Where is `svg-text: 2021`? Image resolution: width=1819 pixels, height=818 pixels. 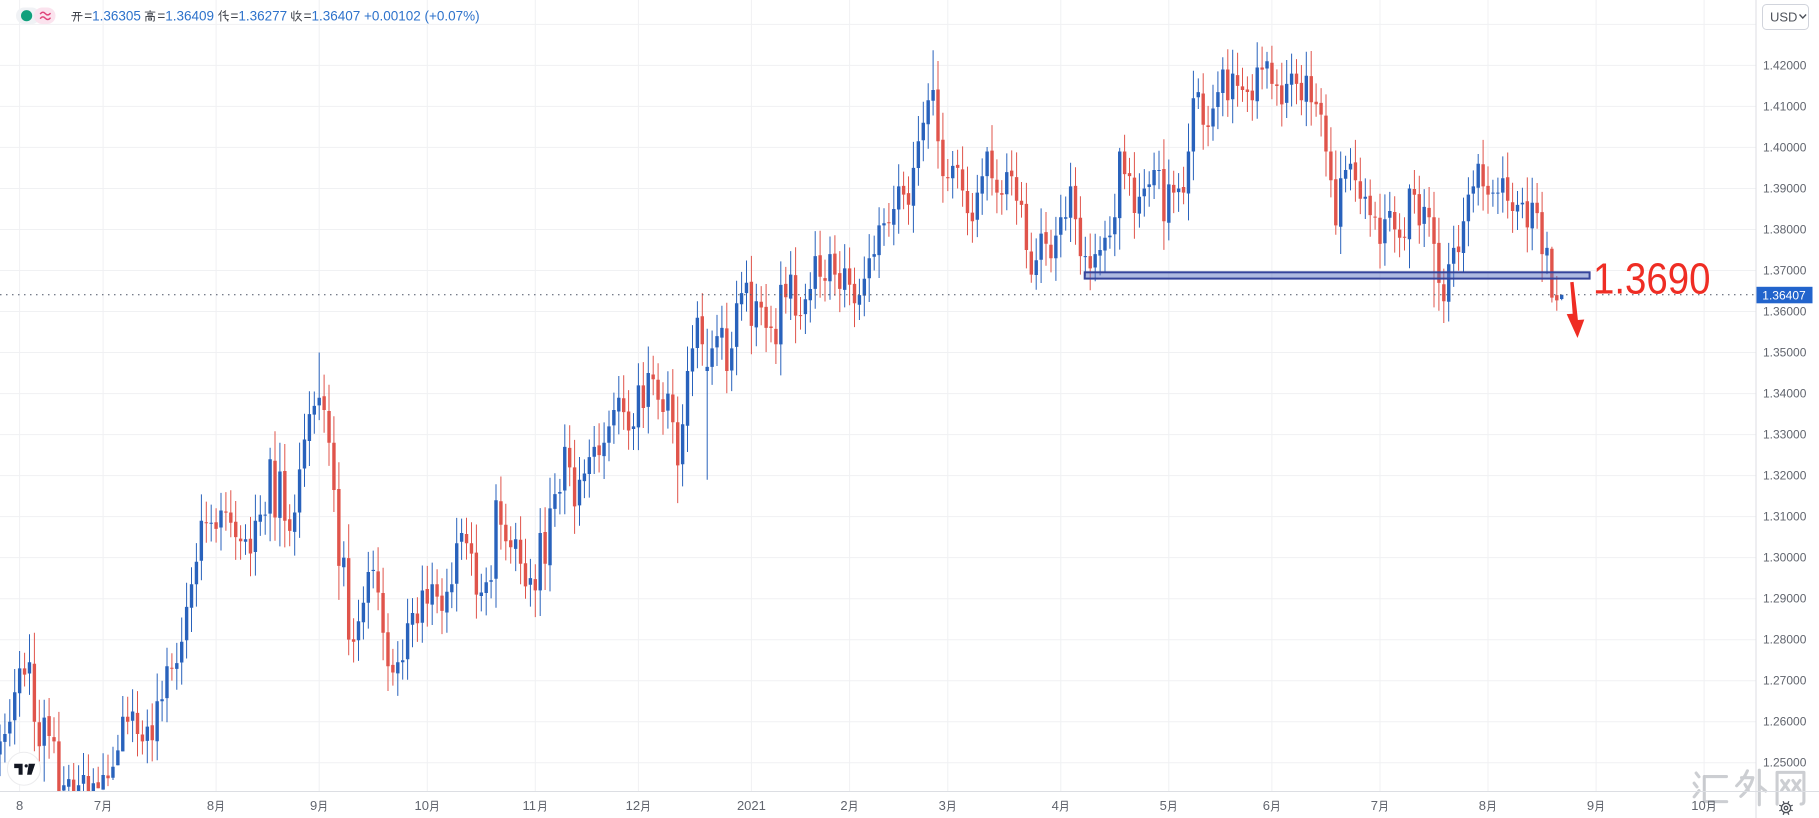 svg-text: 2021 is located at coordinates (751, 805).